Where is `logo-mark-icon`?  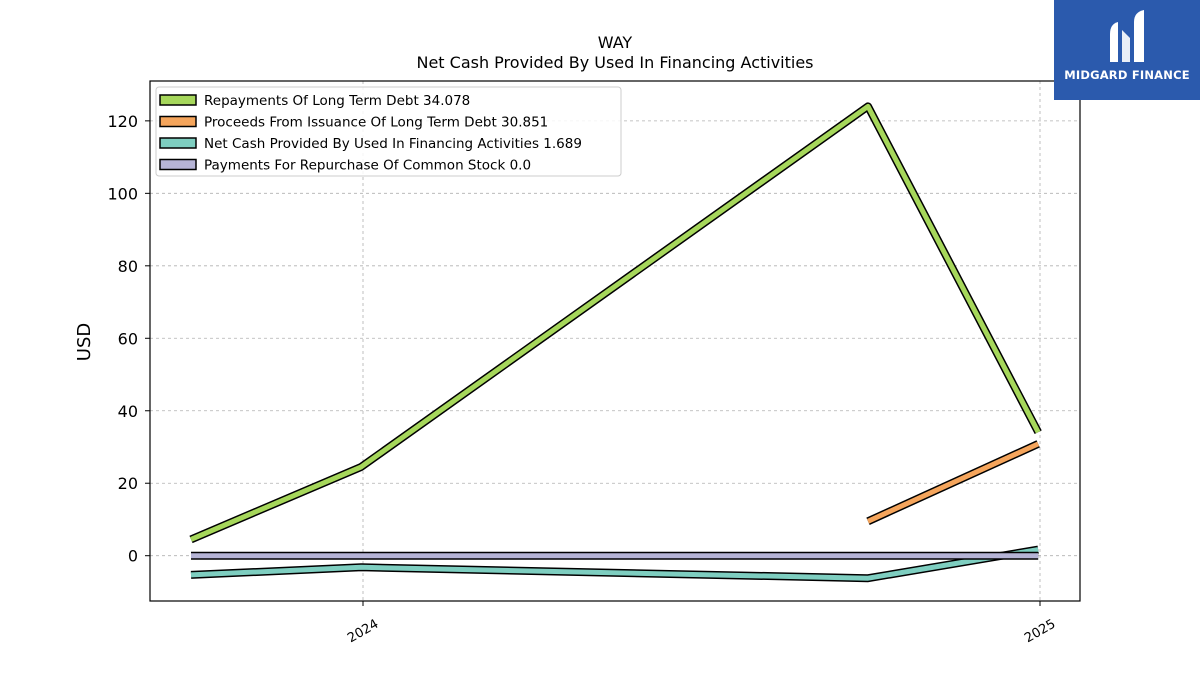
logo-mark-icon is located at coordinates (1127, 36).